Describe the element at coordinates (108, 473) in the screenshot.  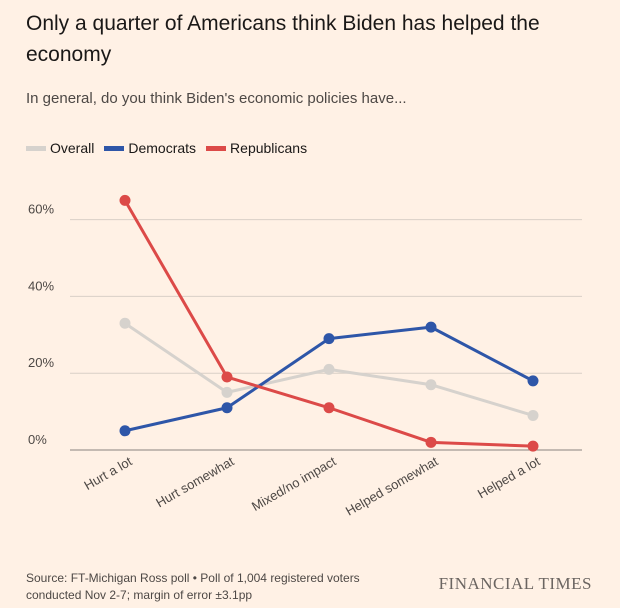
I see `x-tick-label: Hurt a lot` at that location.